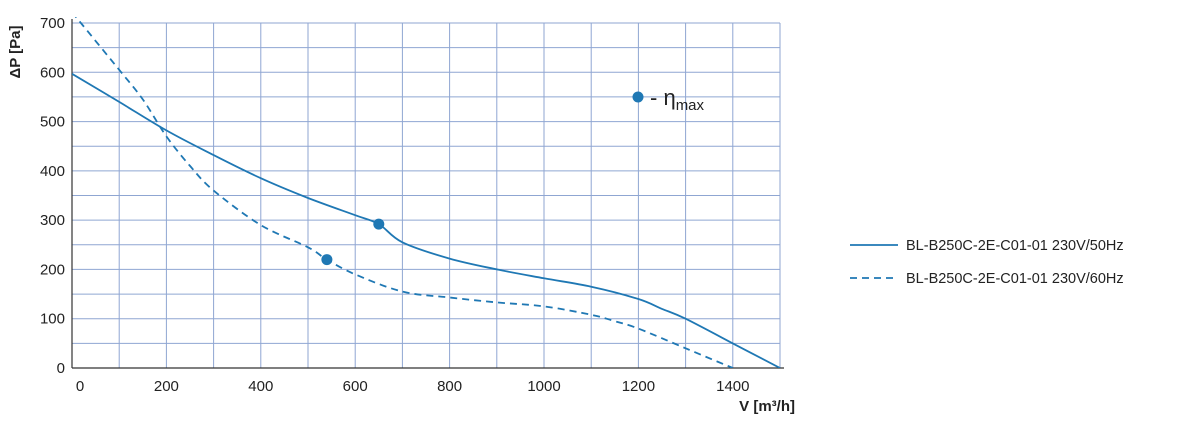  What do you see at coordinates (690, 105) in the screenshot?
I see `annotation-subscript: max` at bounding box center [690, 105].